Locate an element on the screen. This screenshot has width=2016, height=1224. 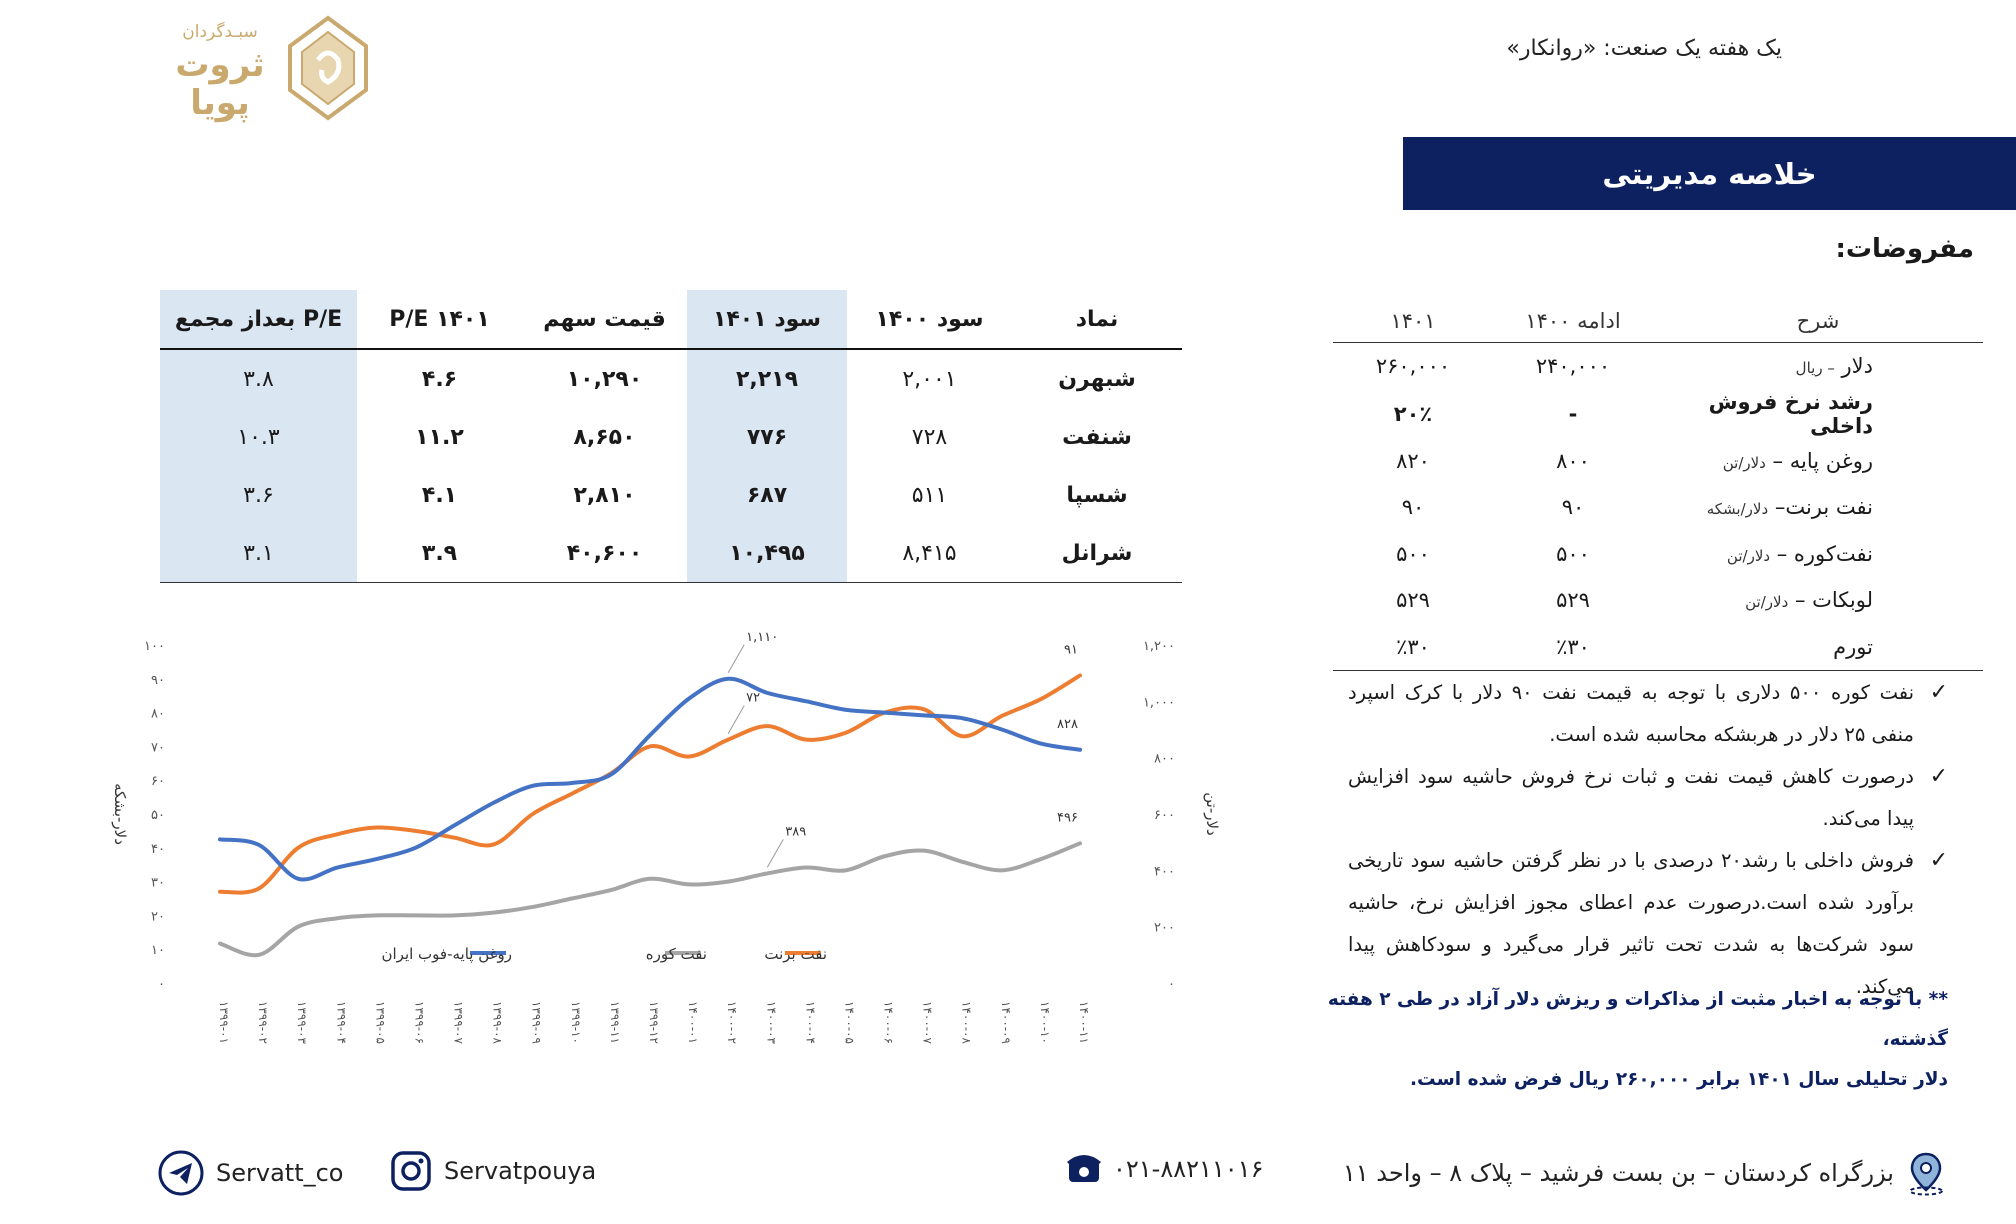
x-tick-label: ۱۳۹۹-۰۴ is located at coordinates (341, 1022).